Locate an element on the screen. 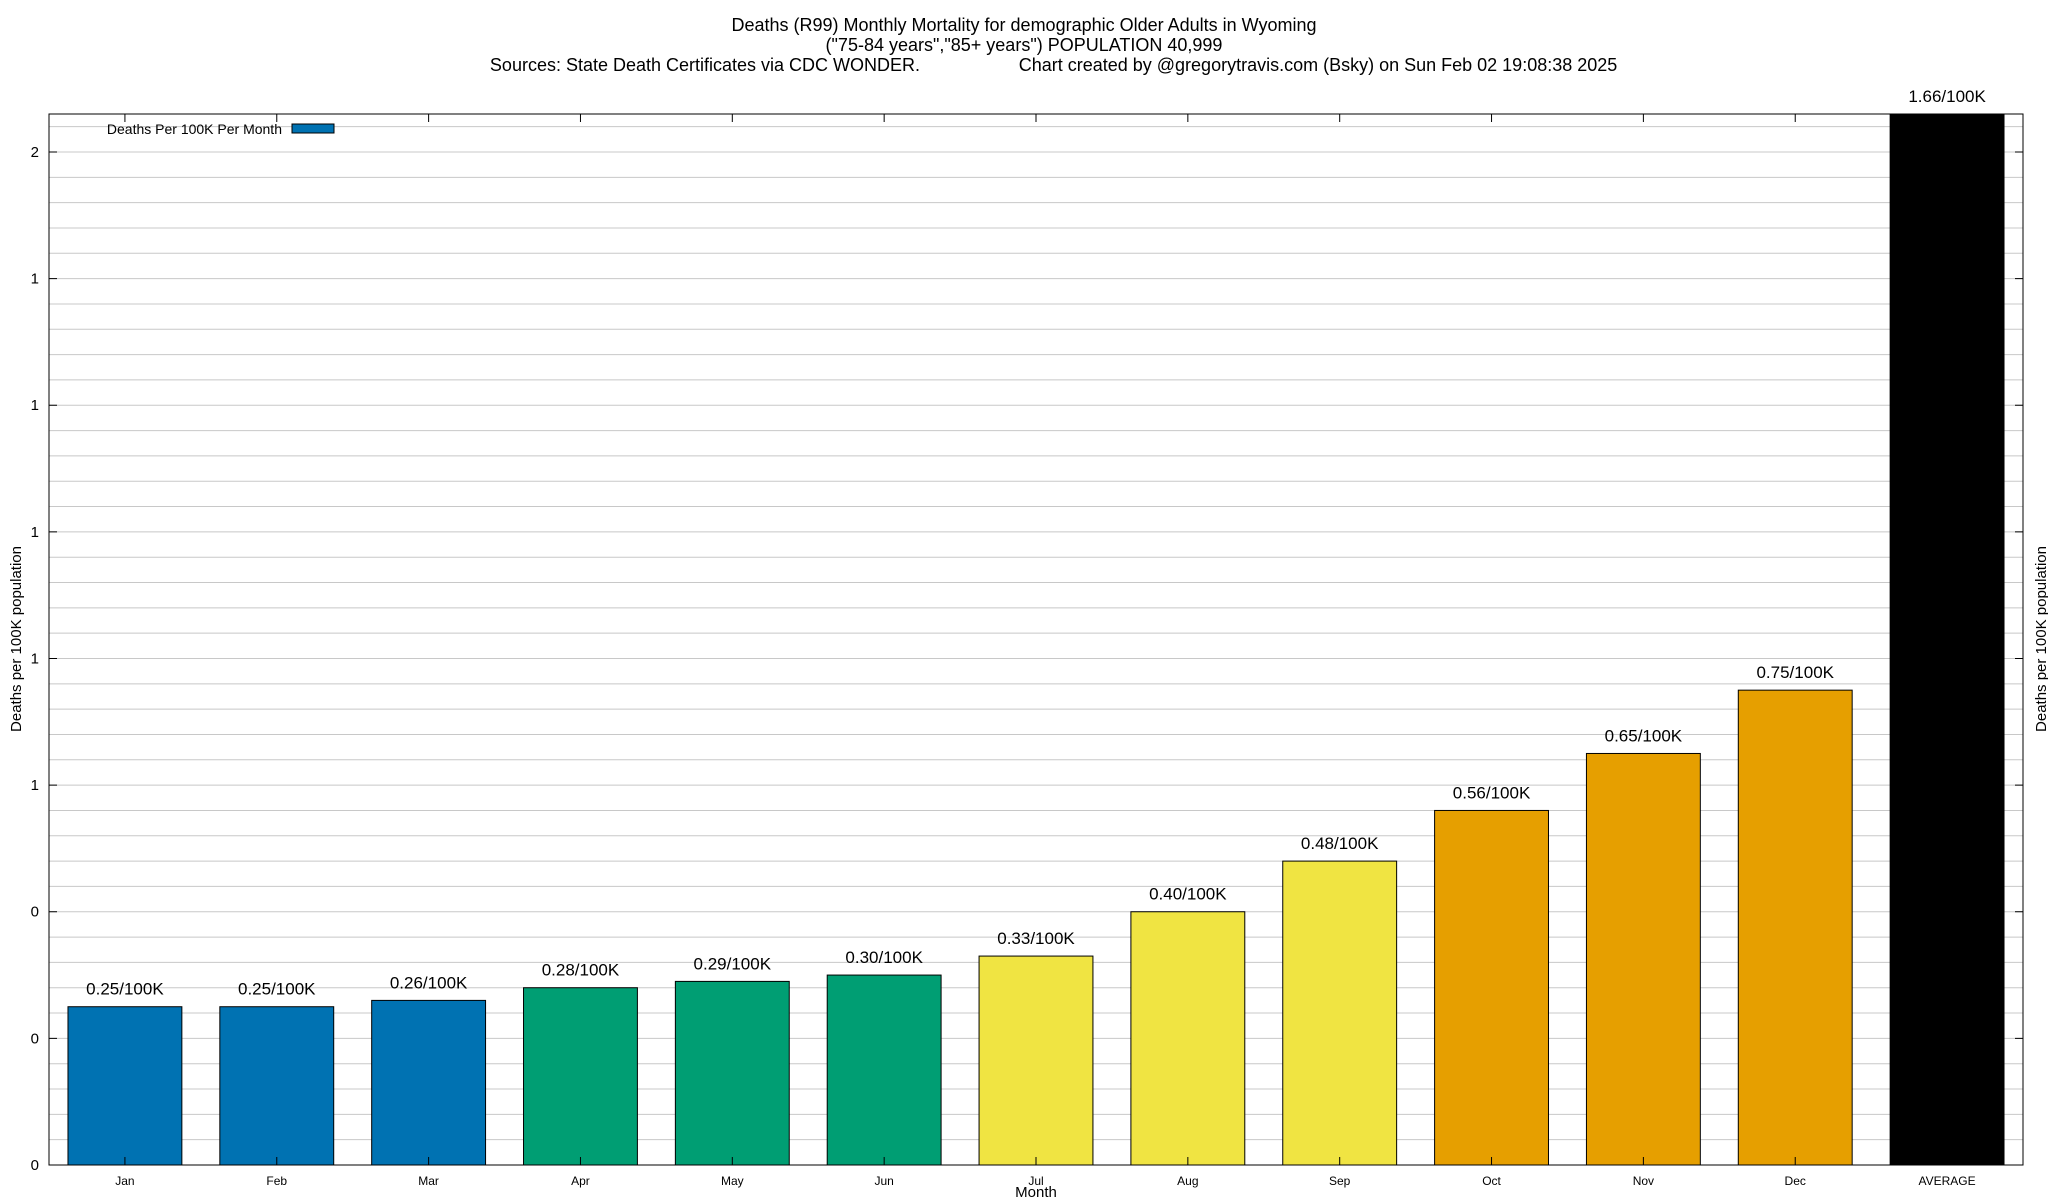  data-label-jun: 0.30/100K is located at coordinates (884, 957).